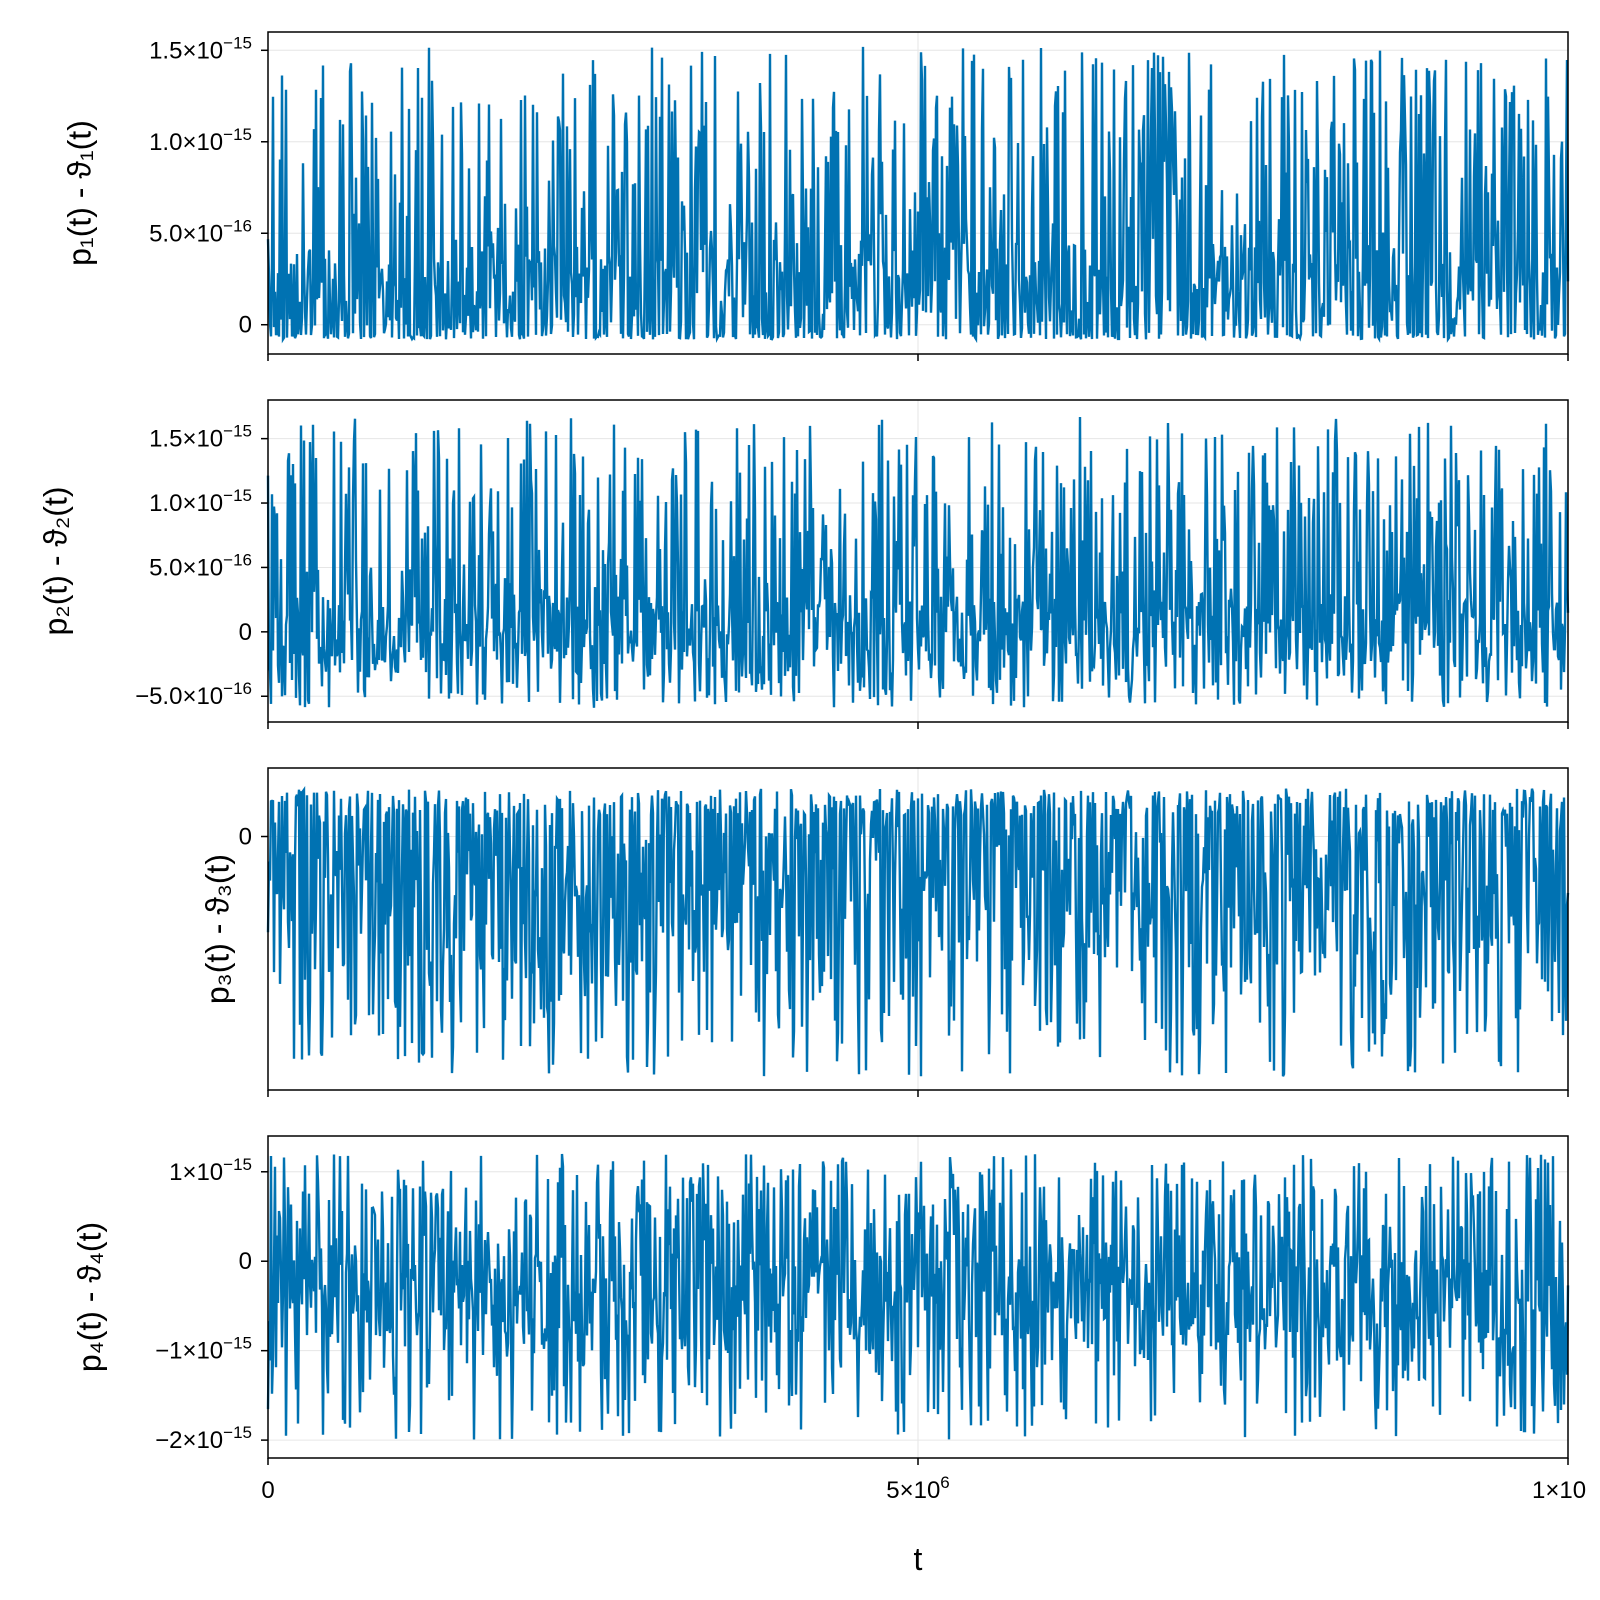 The width and height of the screenshot is (1600, 1600). Describe the element at coordinates (89, 1297) in the screenshot. I see `y-axis-label: p₄(t) - ϑ₄(t)` at that location.